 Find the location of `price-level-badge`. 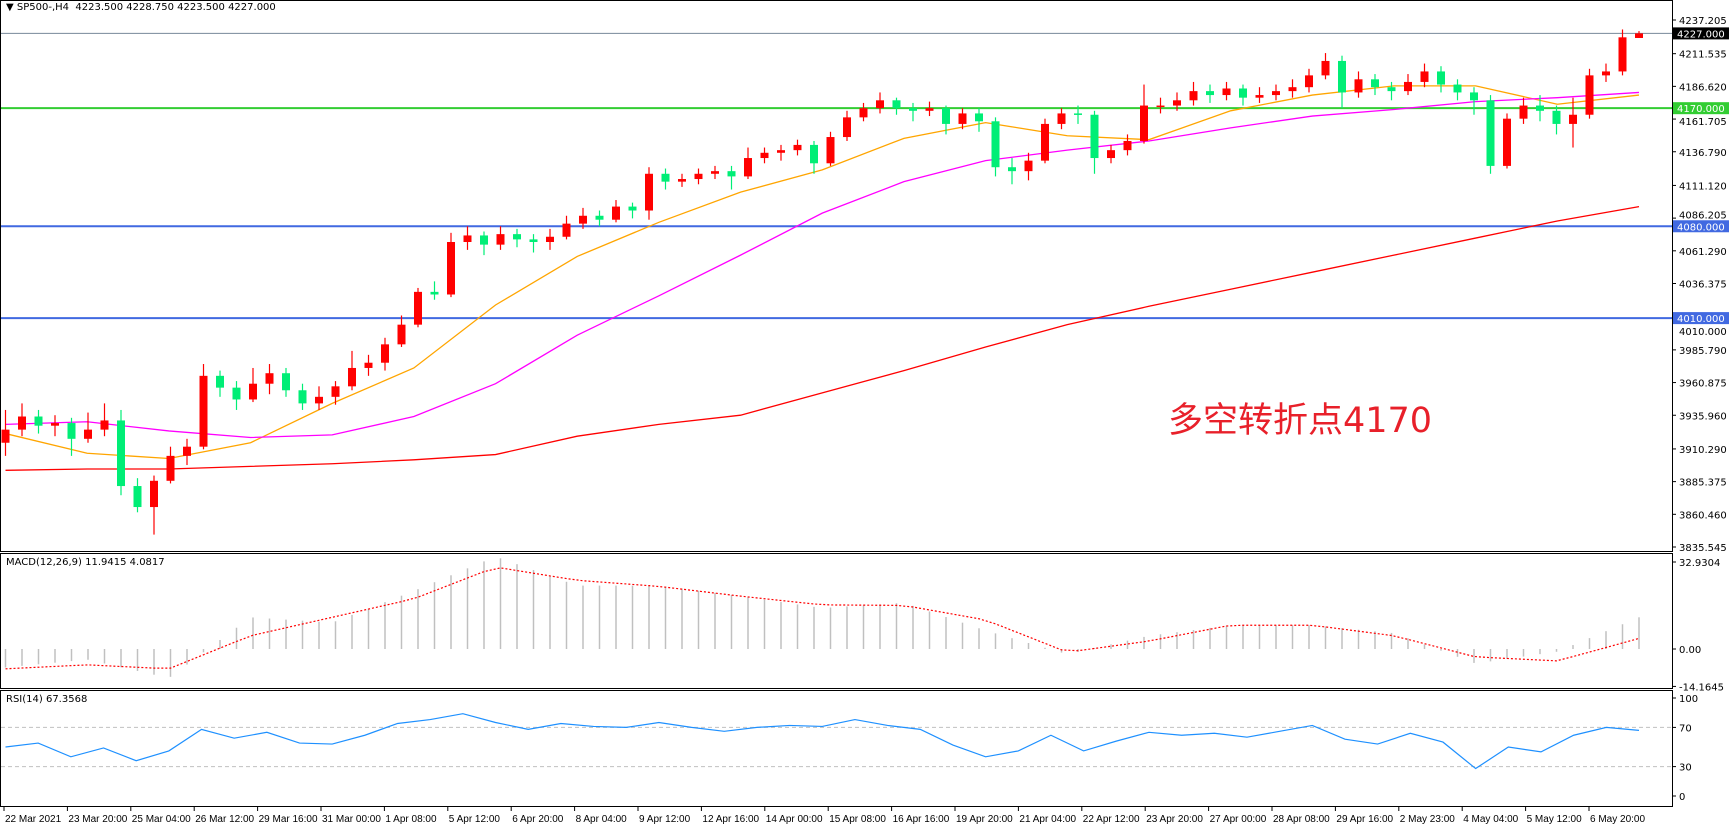

price-level-badge is located at coordinates (1701, 318).